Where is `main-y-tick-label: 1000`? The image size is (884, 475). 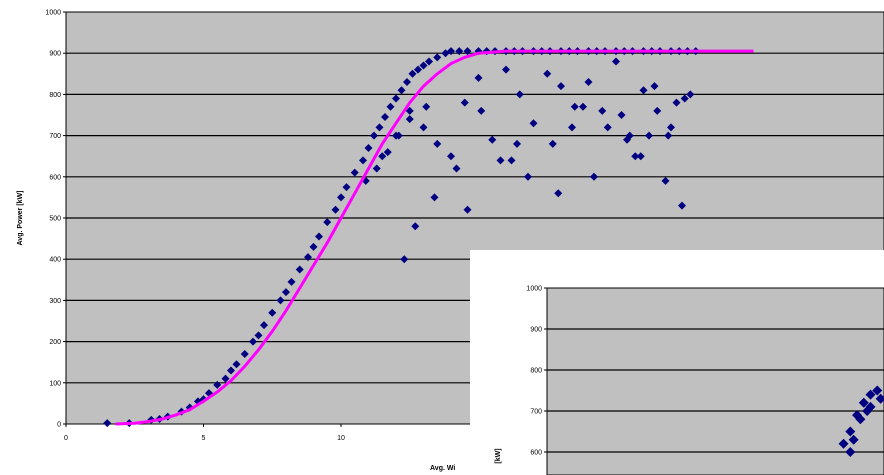 main-y-tick-label: 1000 is located at coordinates (53, 13).